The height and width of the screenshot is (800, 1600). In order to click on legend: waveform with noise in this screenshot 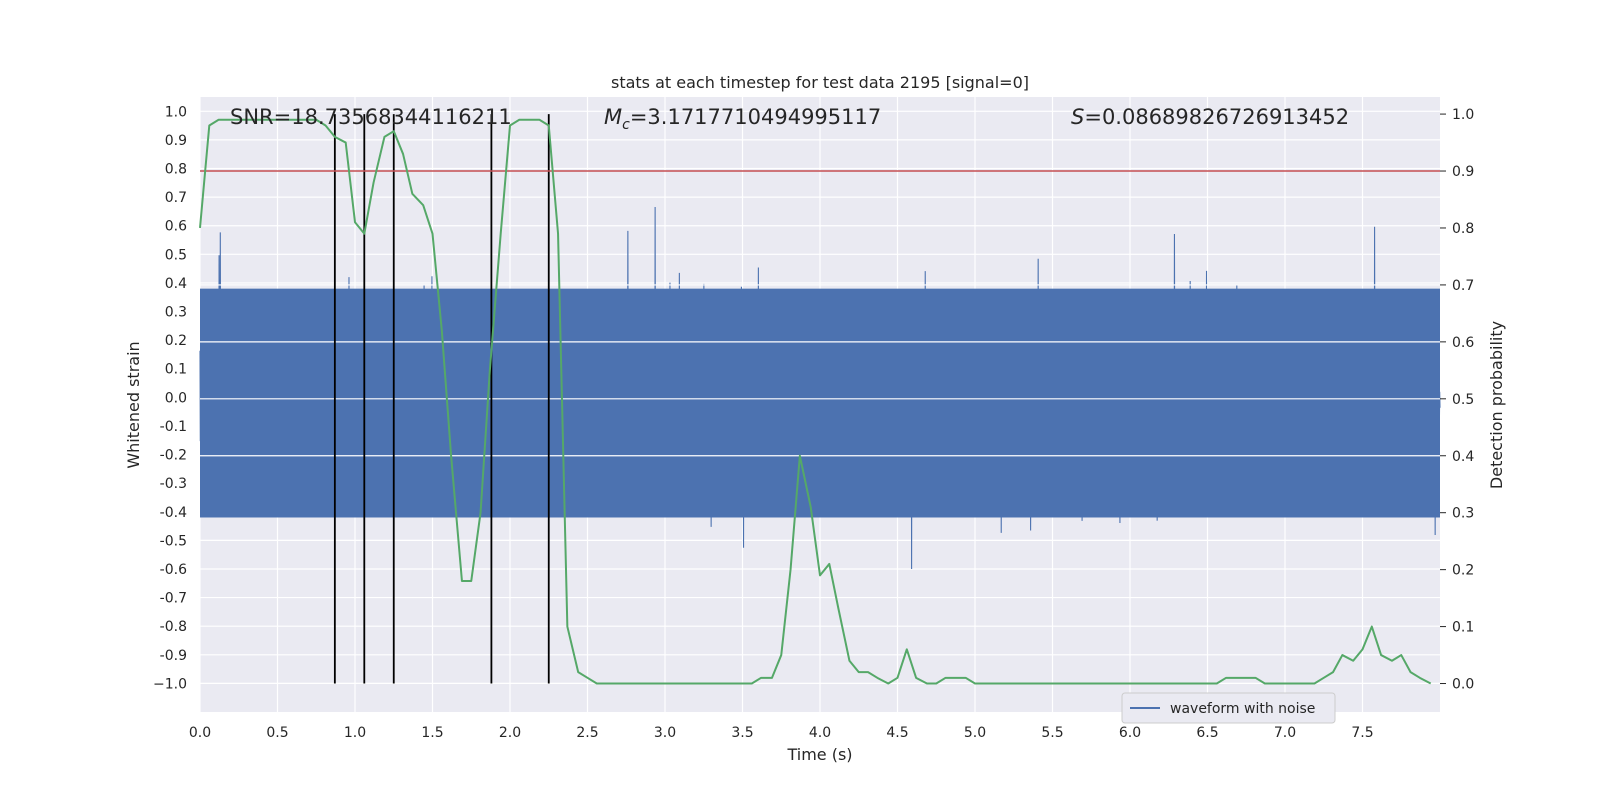, I will do `click(1228, 708)`.